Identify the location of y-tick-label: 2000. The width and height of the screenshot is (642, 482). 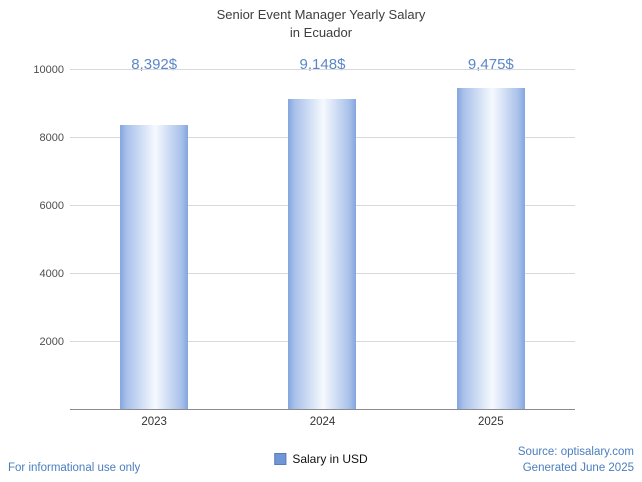
(51, 342).